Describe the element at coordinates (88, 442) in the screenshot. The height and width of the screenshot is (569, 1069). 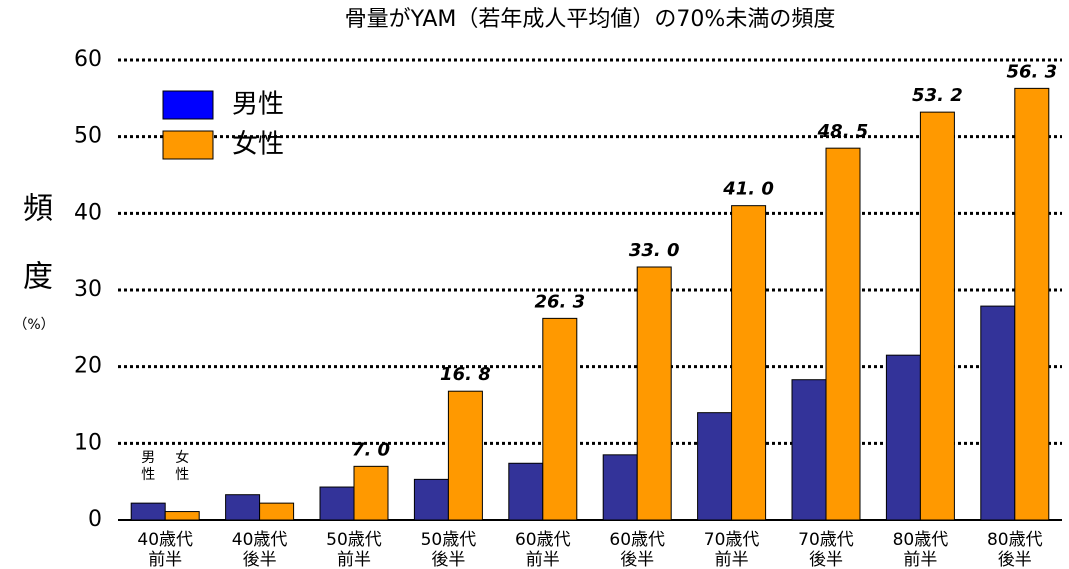
I see `y-tick-label: 10` at that location.